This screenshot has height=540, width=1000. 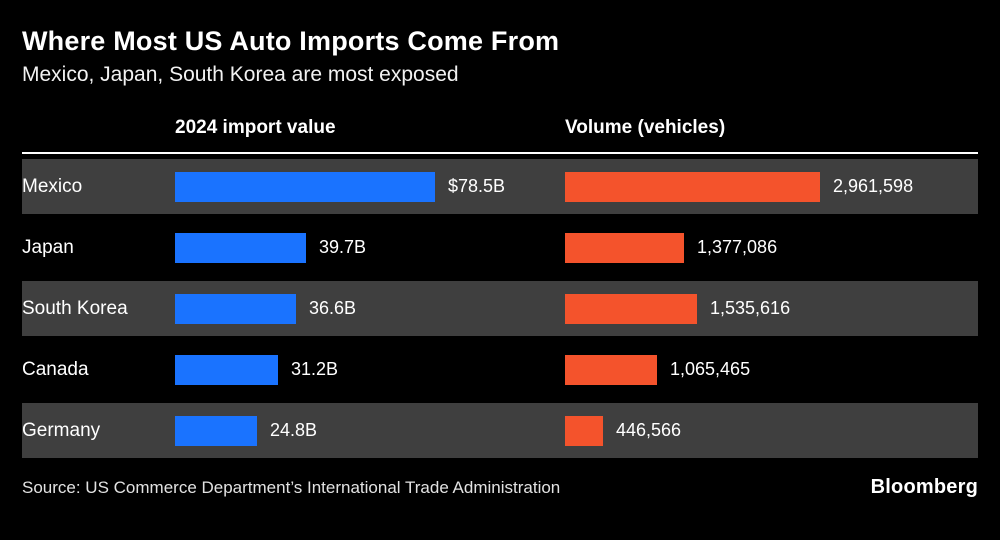 I want to click on import-value-value-label: 36.6B, so click(x=333, y=308).